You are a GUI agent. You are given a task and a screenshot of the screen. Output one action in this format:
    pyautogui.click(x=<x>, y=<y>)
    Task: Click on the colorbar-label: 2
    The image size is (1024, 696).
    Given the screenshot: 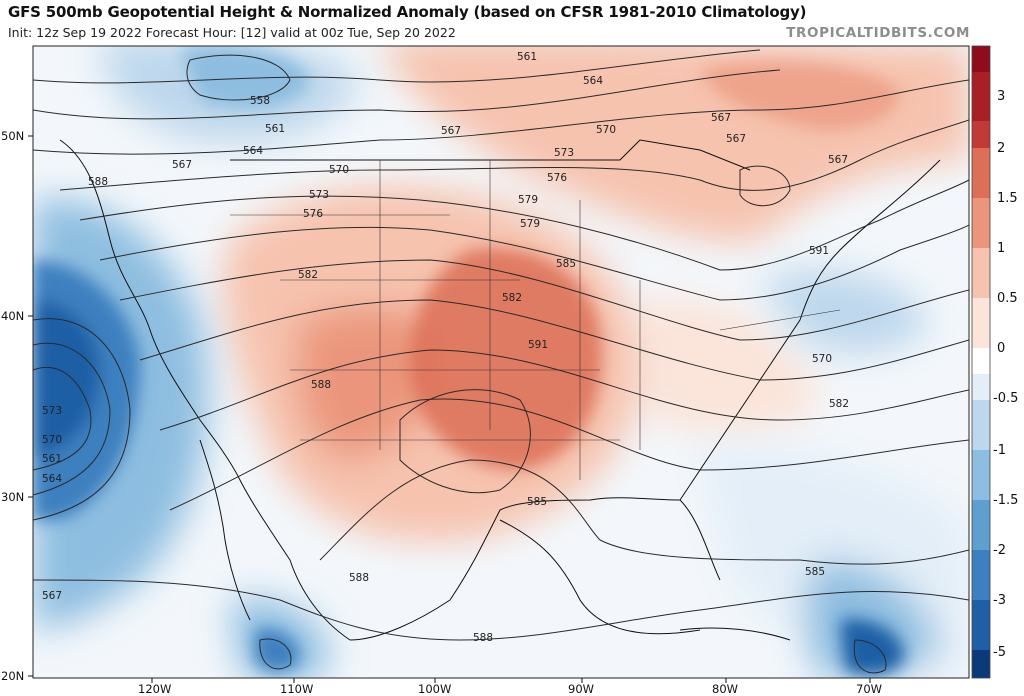 What is the action you would take?
    pyautogui.click(x=1001, y=148)
    